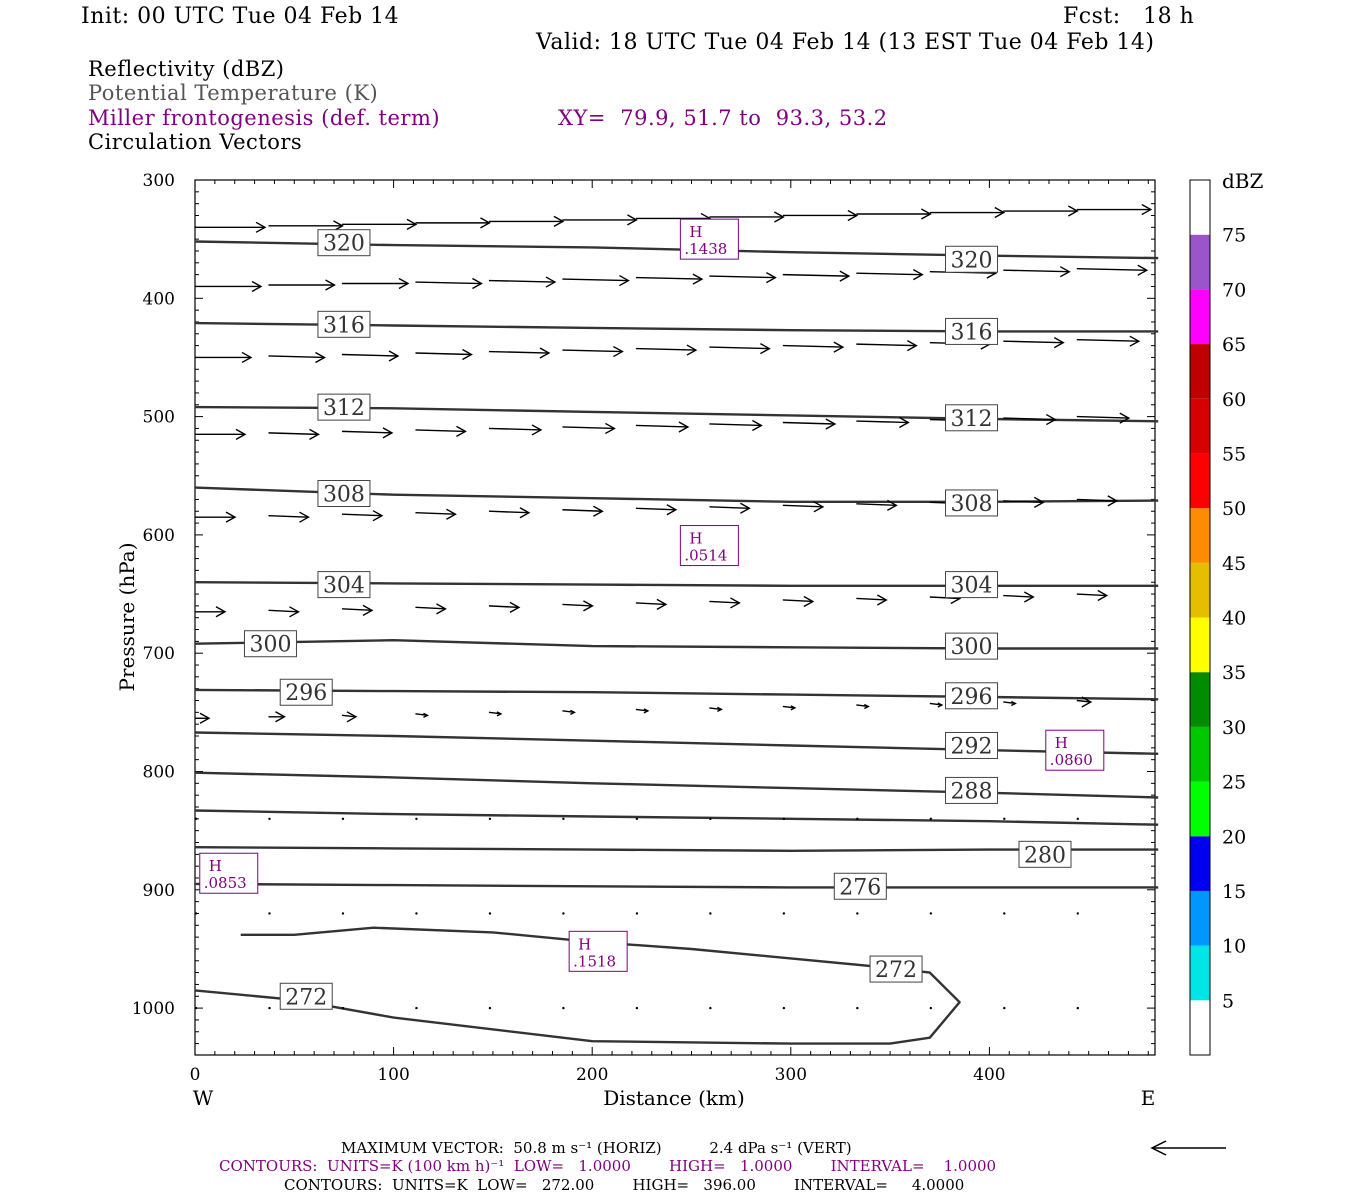 The image size is (1350, 1200). I want to click on y-tick-label: 400, so click(159, 299).